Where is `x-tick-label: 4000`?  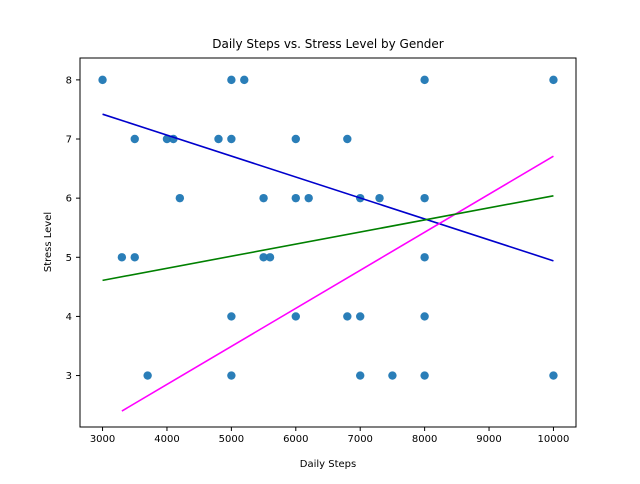
x-tick-label: 4000 is located at coordinates (166, 439).